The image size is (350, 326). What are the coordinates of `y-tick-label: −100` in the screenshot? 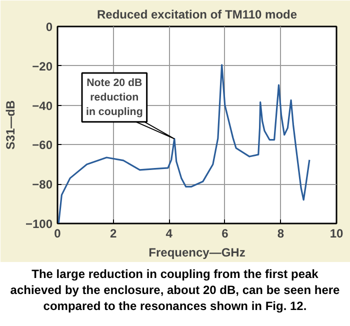 It's located at (39, 224).